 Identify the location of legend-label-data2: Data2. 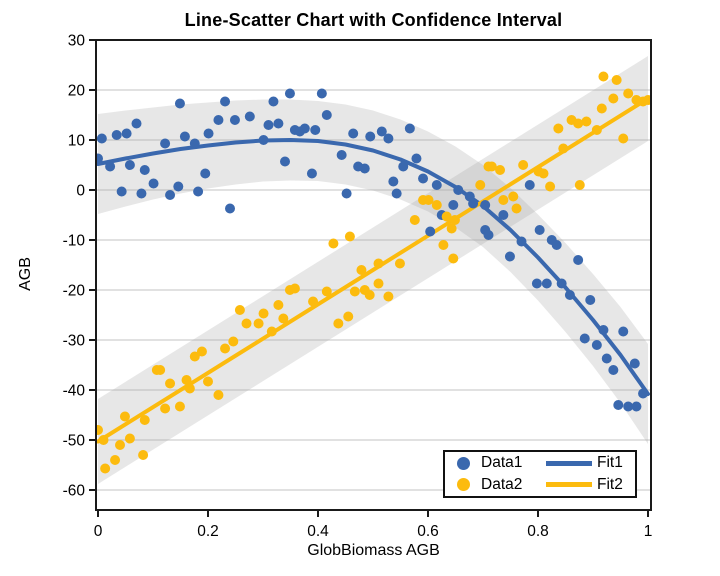
(502, 485).